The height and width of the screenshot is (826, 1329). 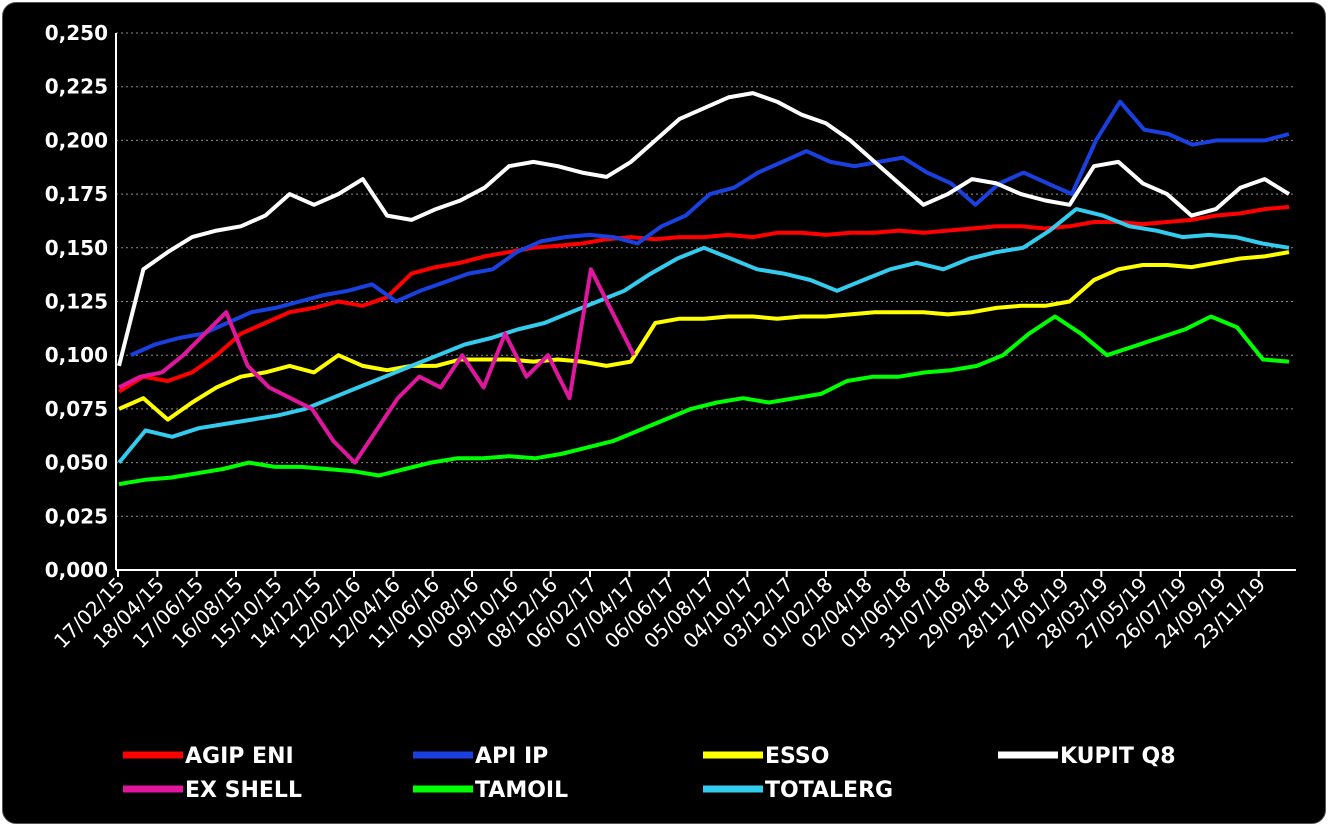 I want to click on legend-label: KUPIT Q8, so click(x=1118, y=756).